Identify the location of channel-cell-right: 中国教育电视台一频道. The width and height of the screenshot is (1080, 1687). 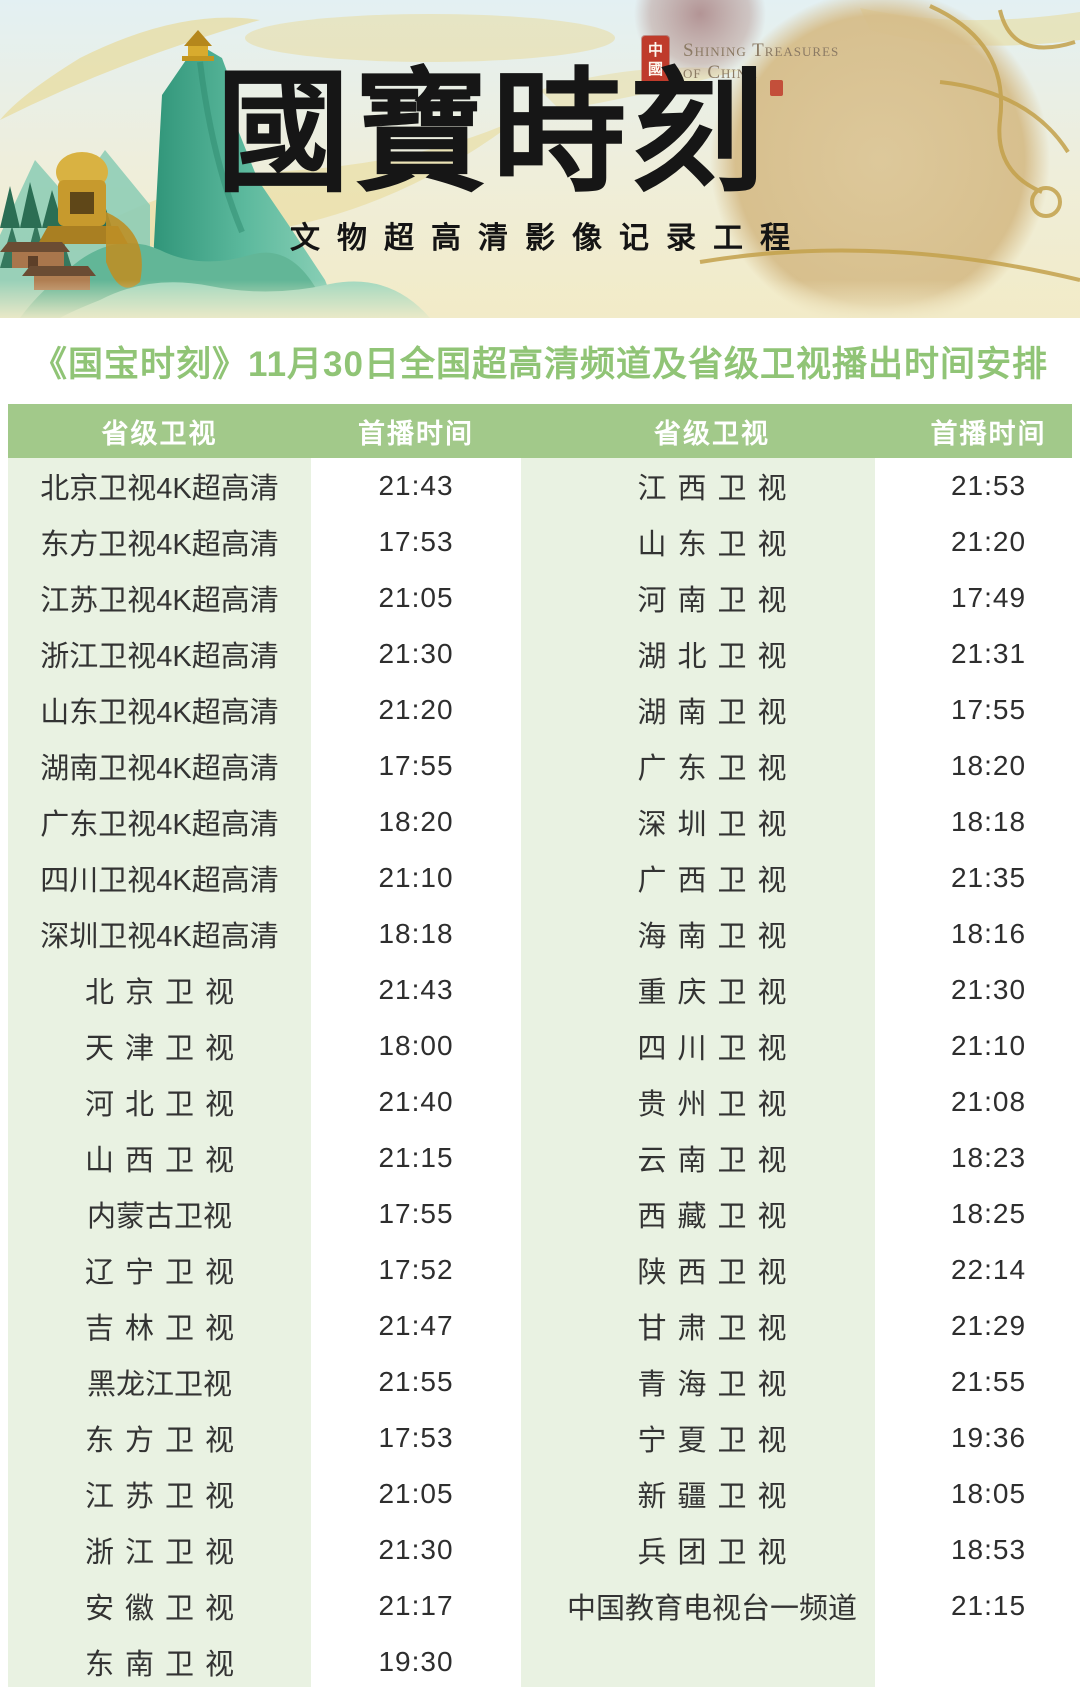
(698, 1606).